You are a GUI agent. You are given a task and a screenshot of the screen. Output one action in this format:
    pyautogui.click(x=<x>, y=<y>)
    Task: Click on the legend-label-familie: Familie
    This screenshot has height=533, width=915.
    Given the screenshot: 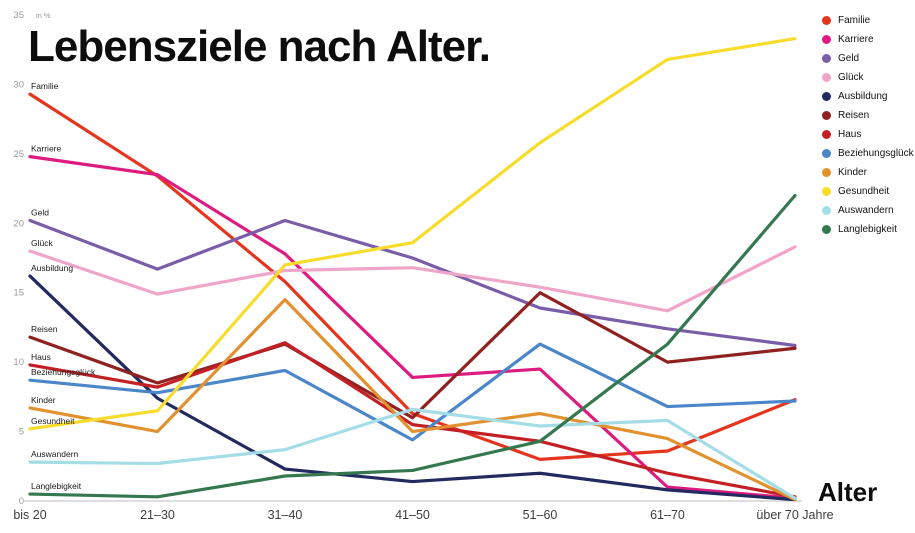 What is the action you would take?
    pyautogui.click(x=854, y=20)
    